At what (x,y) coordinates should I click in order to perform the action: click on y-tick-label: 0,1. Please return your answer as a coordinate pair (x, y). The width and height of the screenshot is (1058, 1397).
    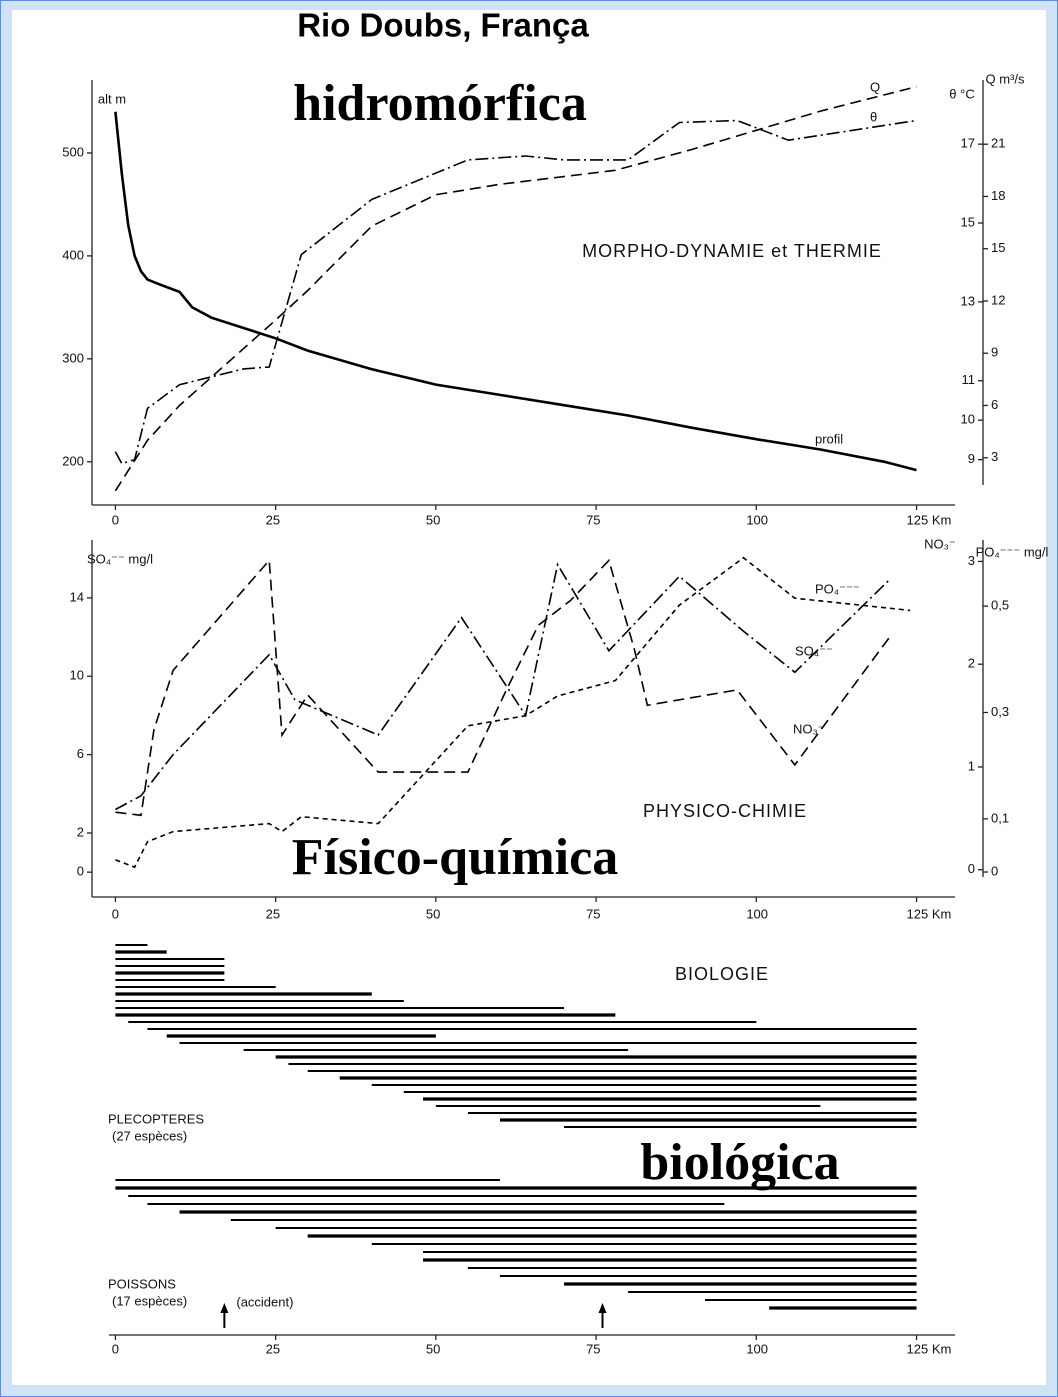
    Looking at the image, I should click on (1000, 817).